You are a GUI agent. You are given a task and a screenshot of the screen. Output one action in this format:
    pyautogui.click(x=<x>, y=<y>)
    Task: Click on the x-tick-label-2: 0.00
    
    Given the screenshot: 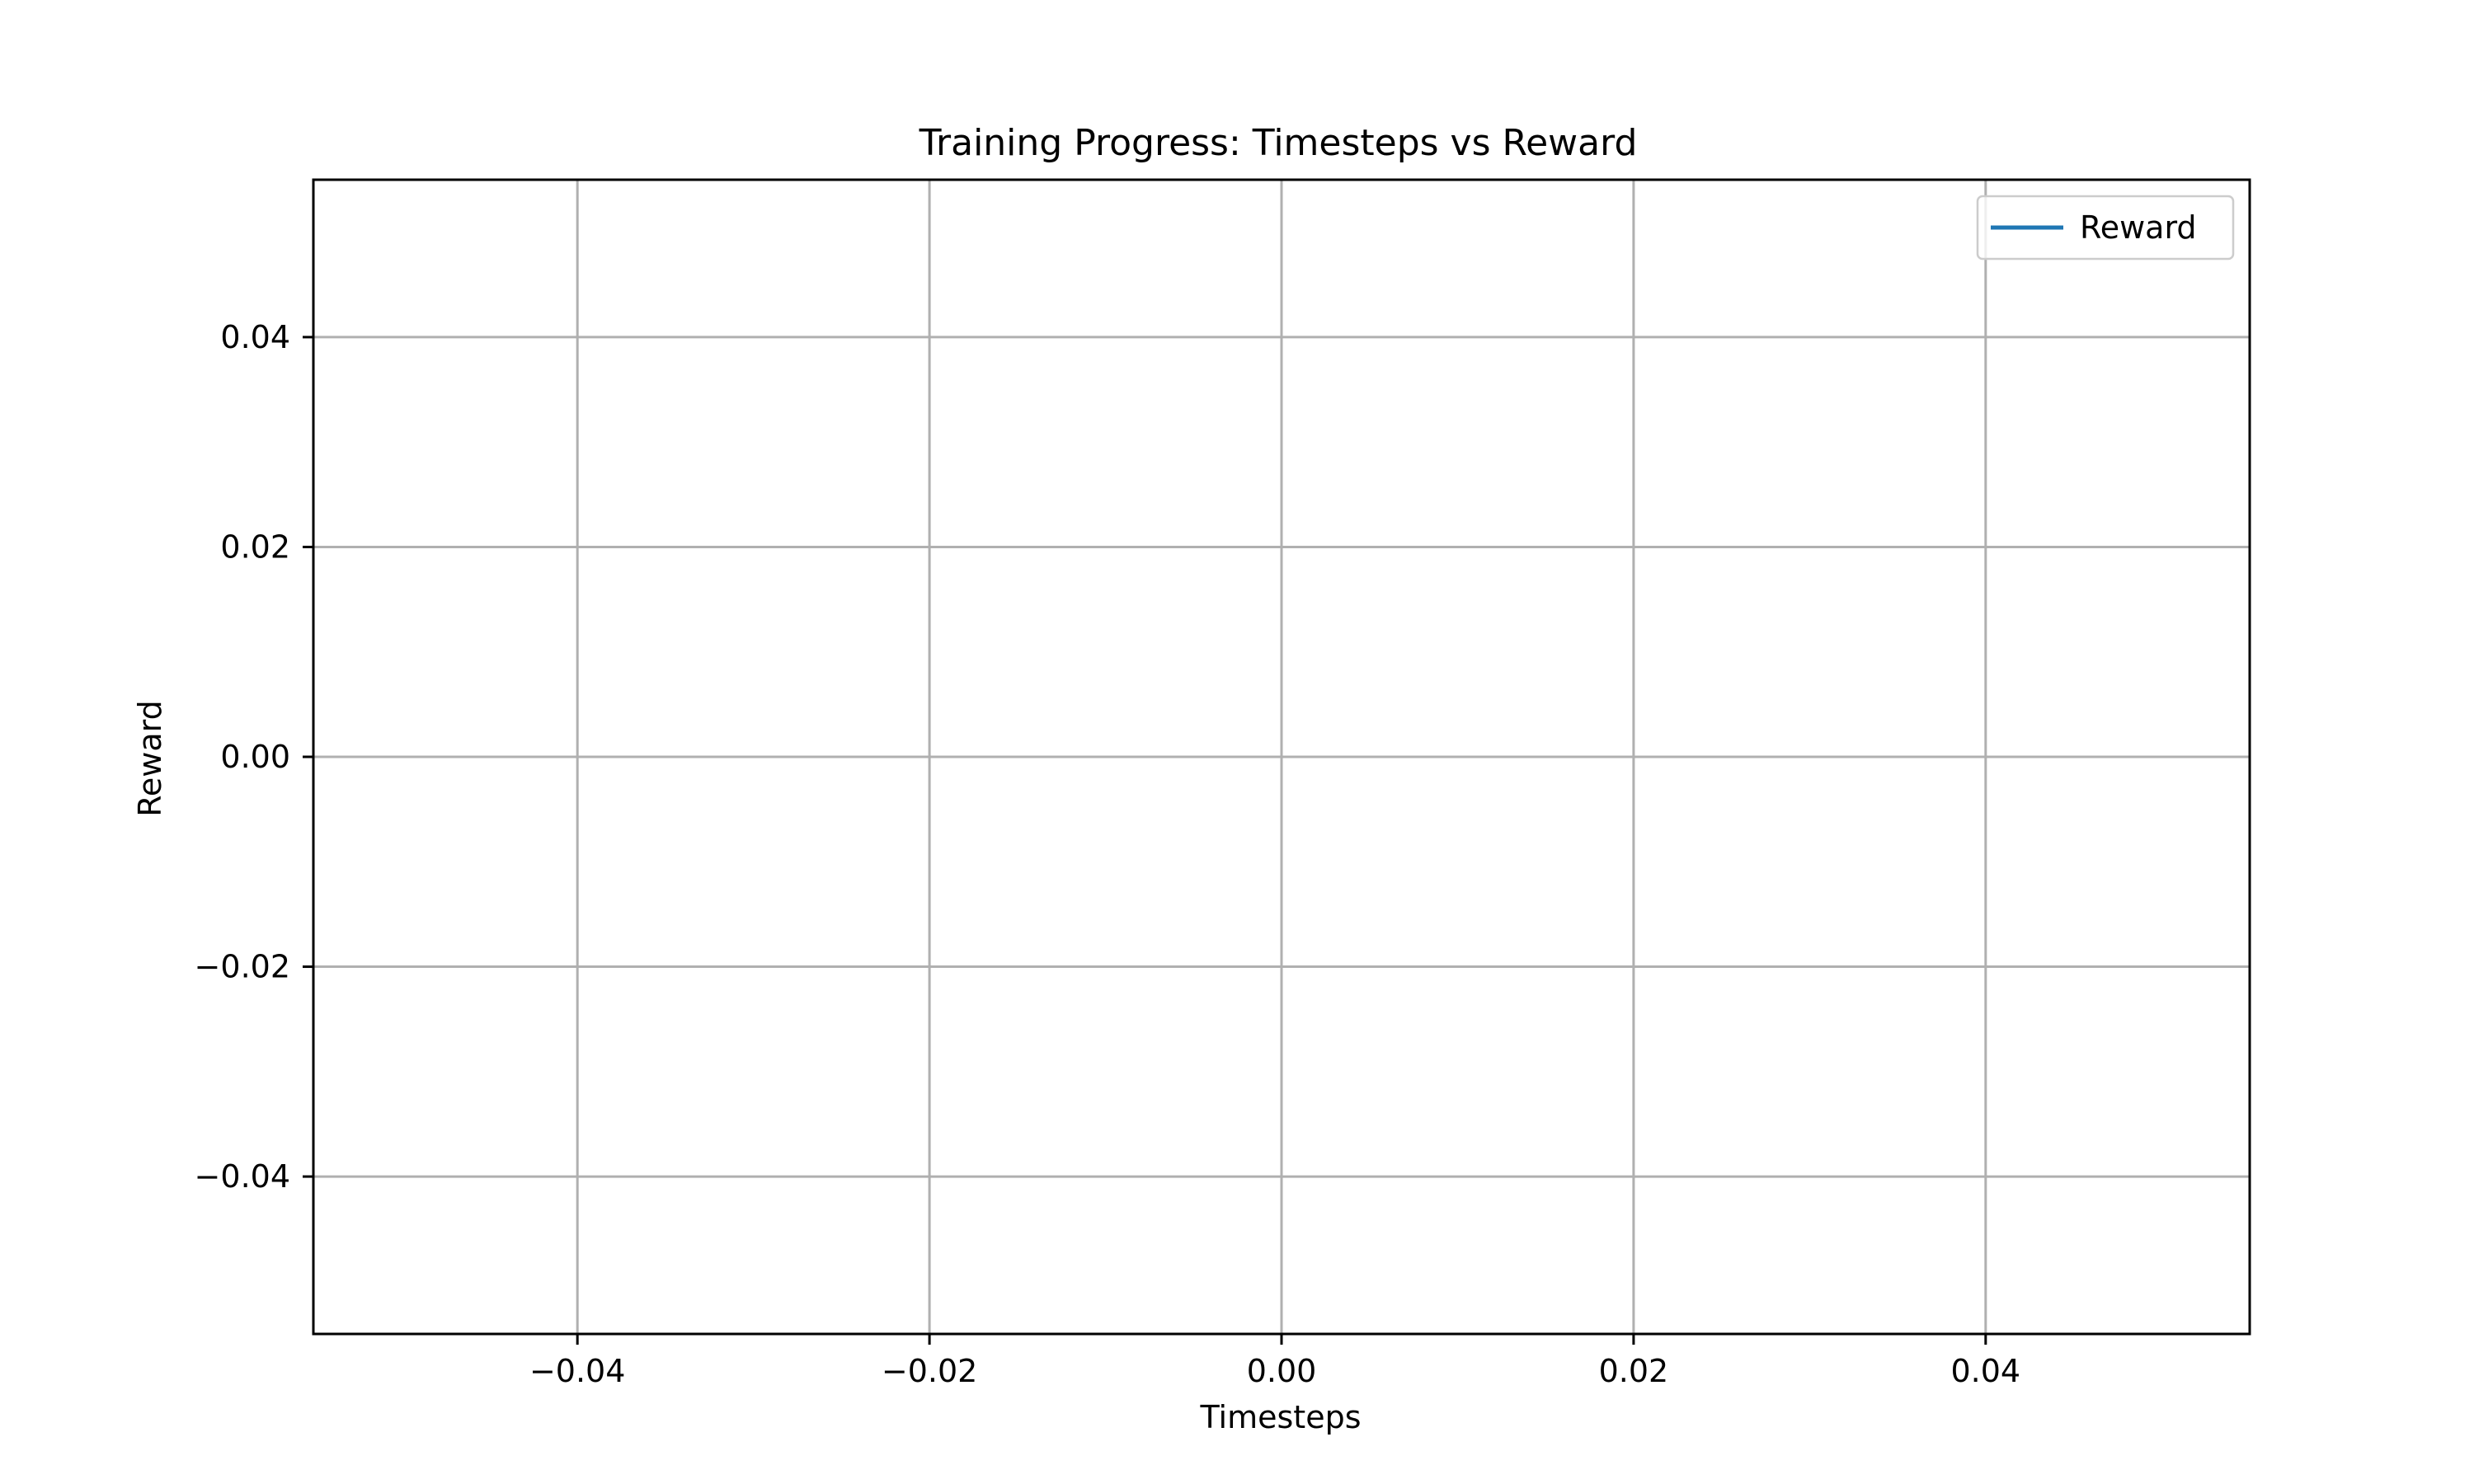 What is the action you would take?
    pyautogui.click(x=1282, y=1371)
    